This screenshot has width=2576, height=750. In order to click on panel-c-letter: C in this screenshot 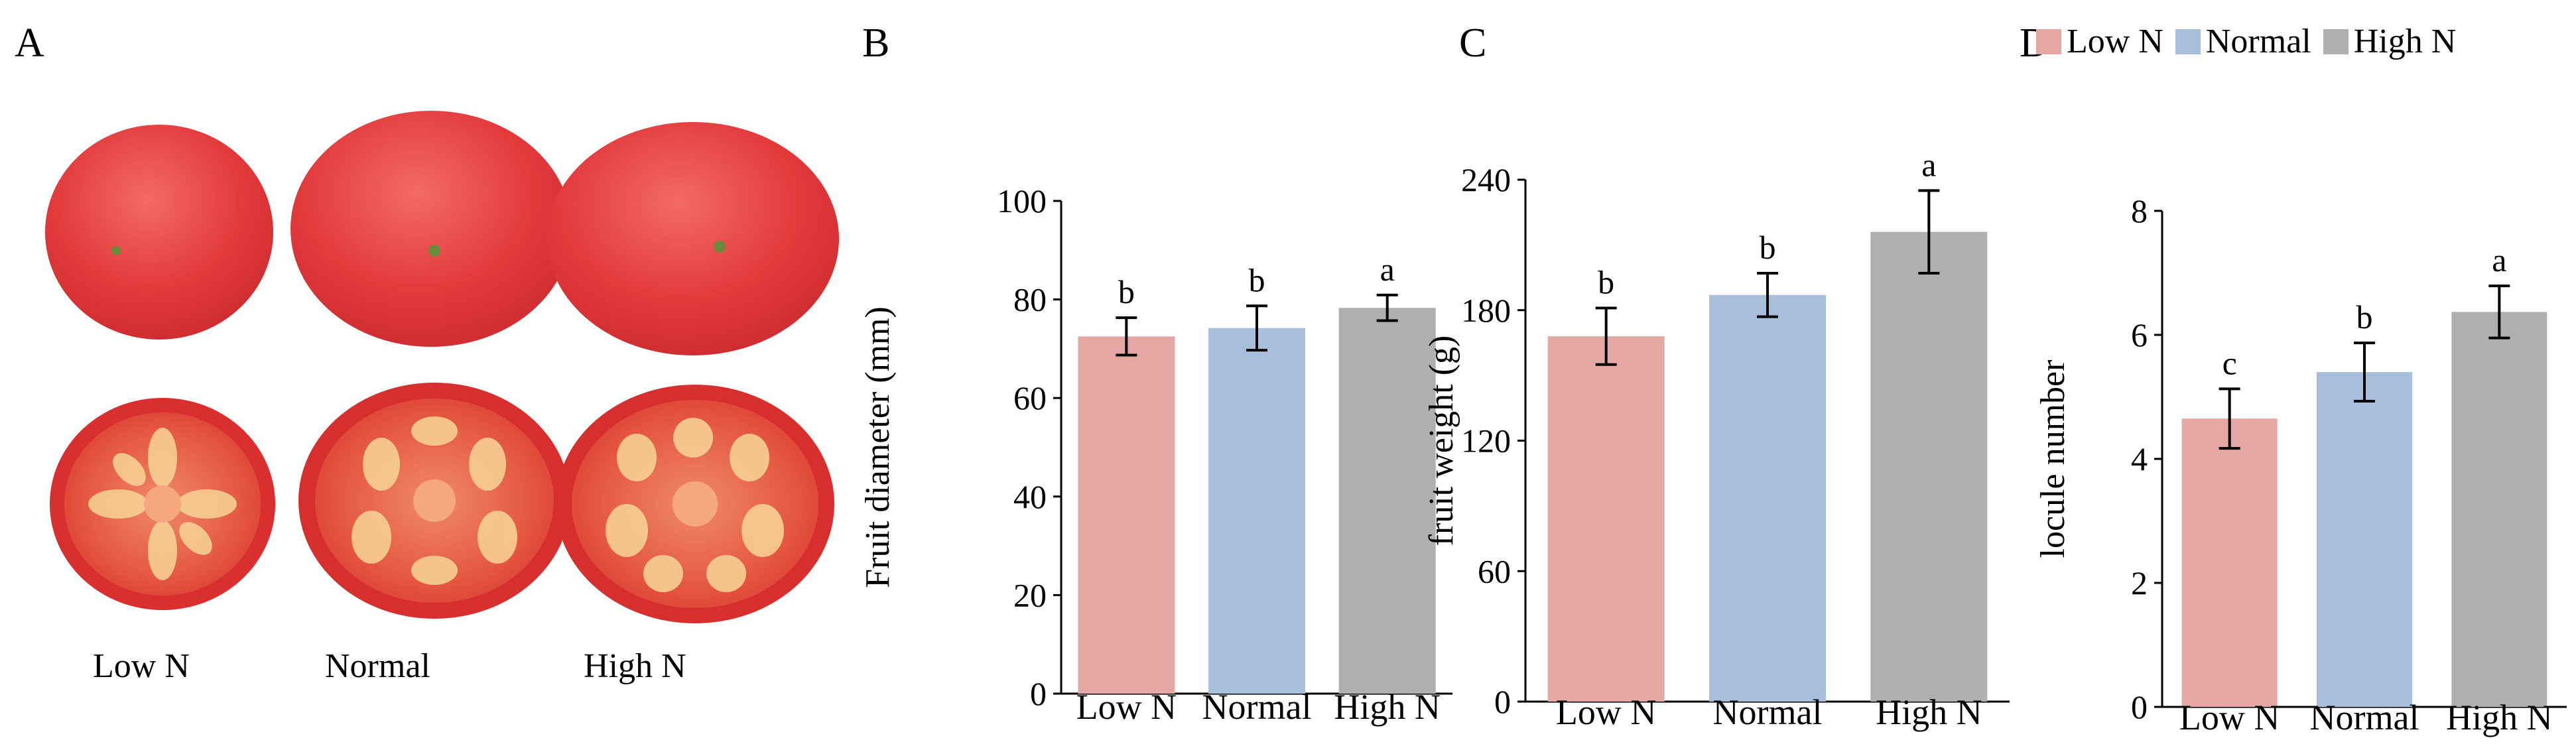, I will do `click(1473, 43)`.